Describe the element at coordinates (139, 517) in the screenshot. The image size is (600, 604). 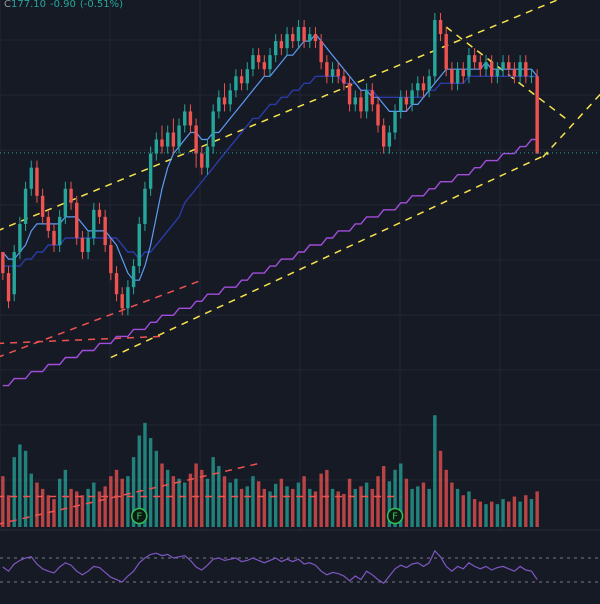
I see `earnings-marker-label: F` at that location.